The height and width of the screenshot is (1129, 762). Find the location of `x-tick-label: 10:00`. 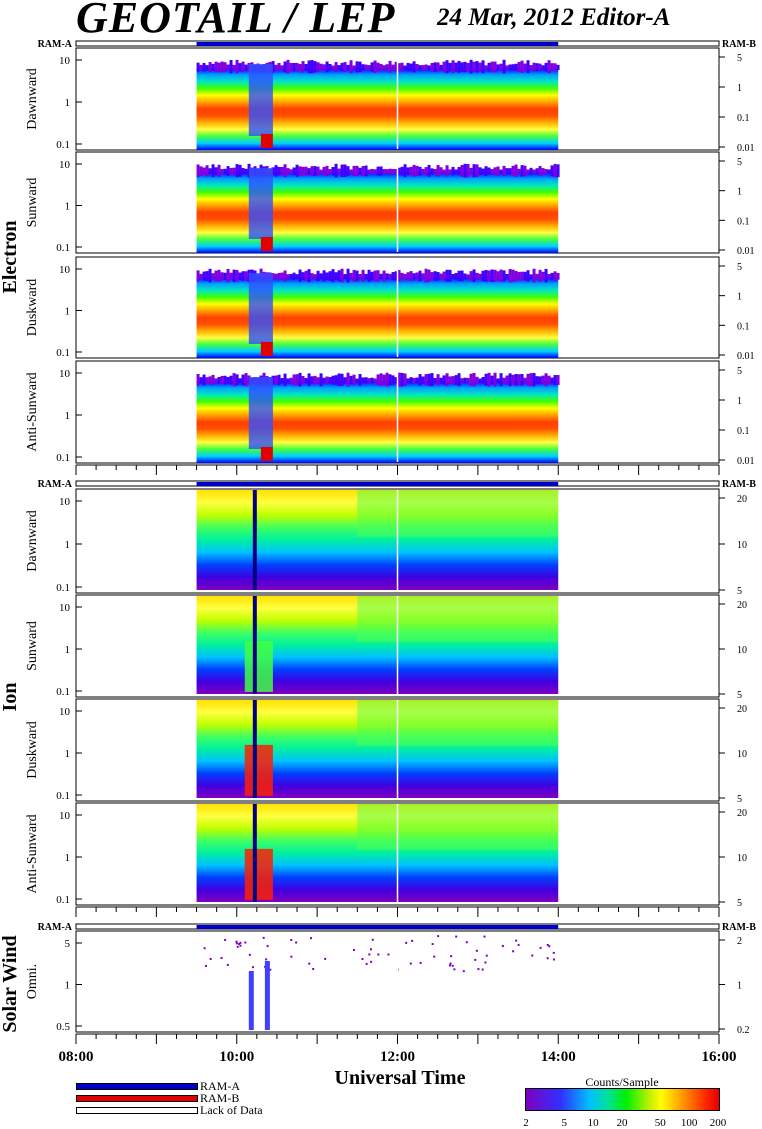

x-tick-label: 10:00 is located at coordinates (236, 1057).